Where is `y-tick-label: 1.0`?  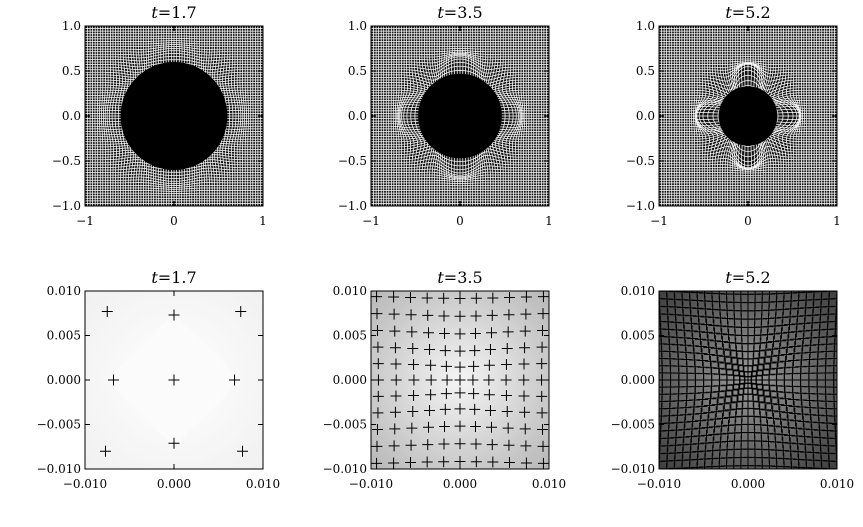
y-tick-label: 1.0 is located at coordinates (71, 26).